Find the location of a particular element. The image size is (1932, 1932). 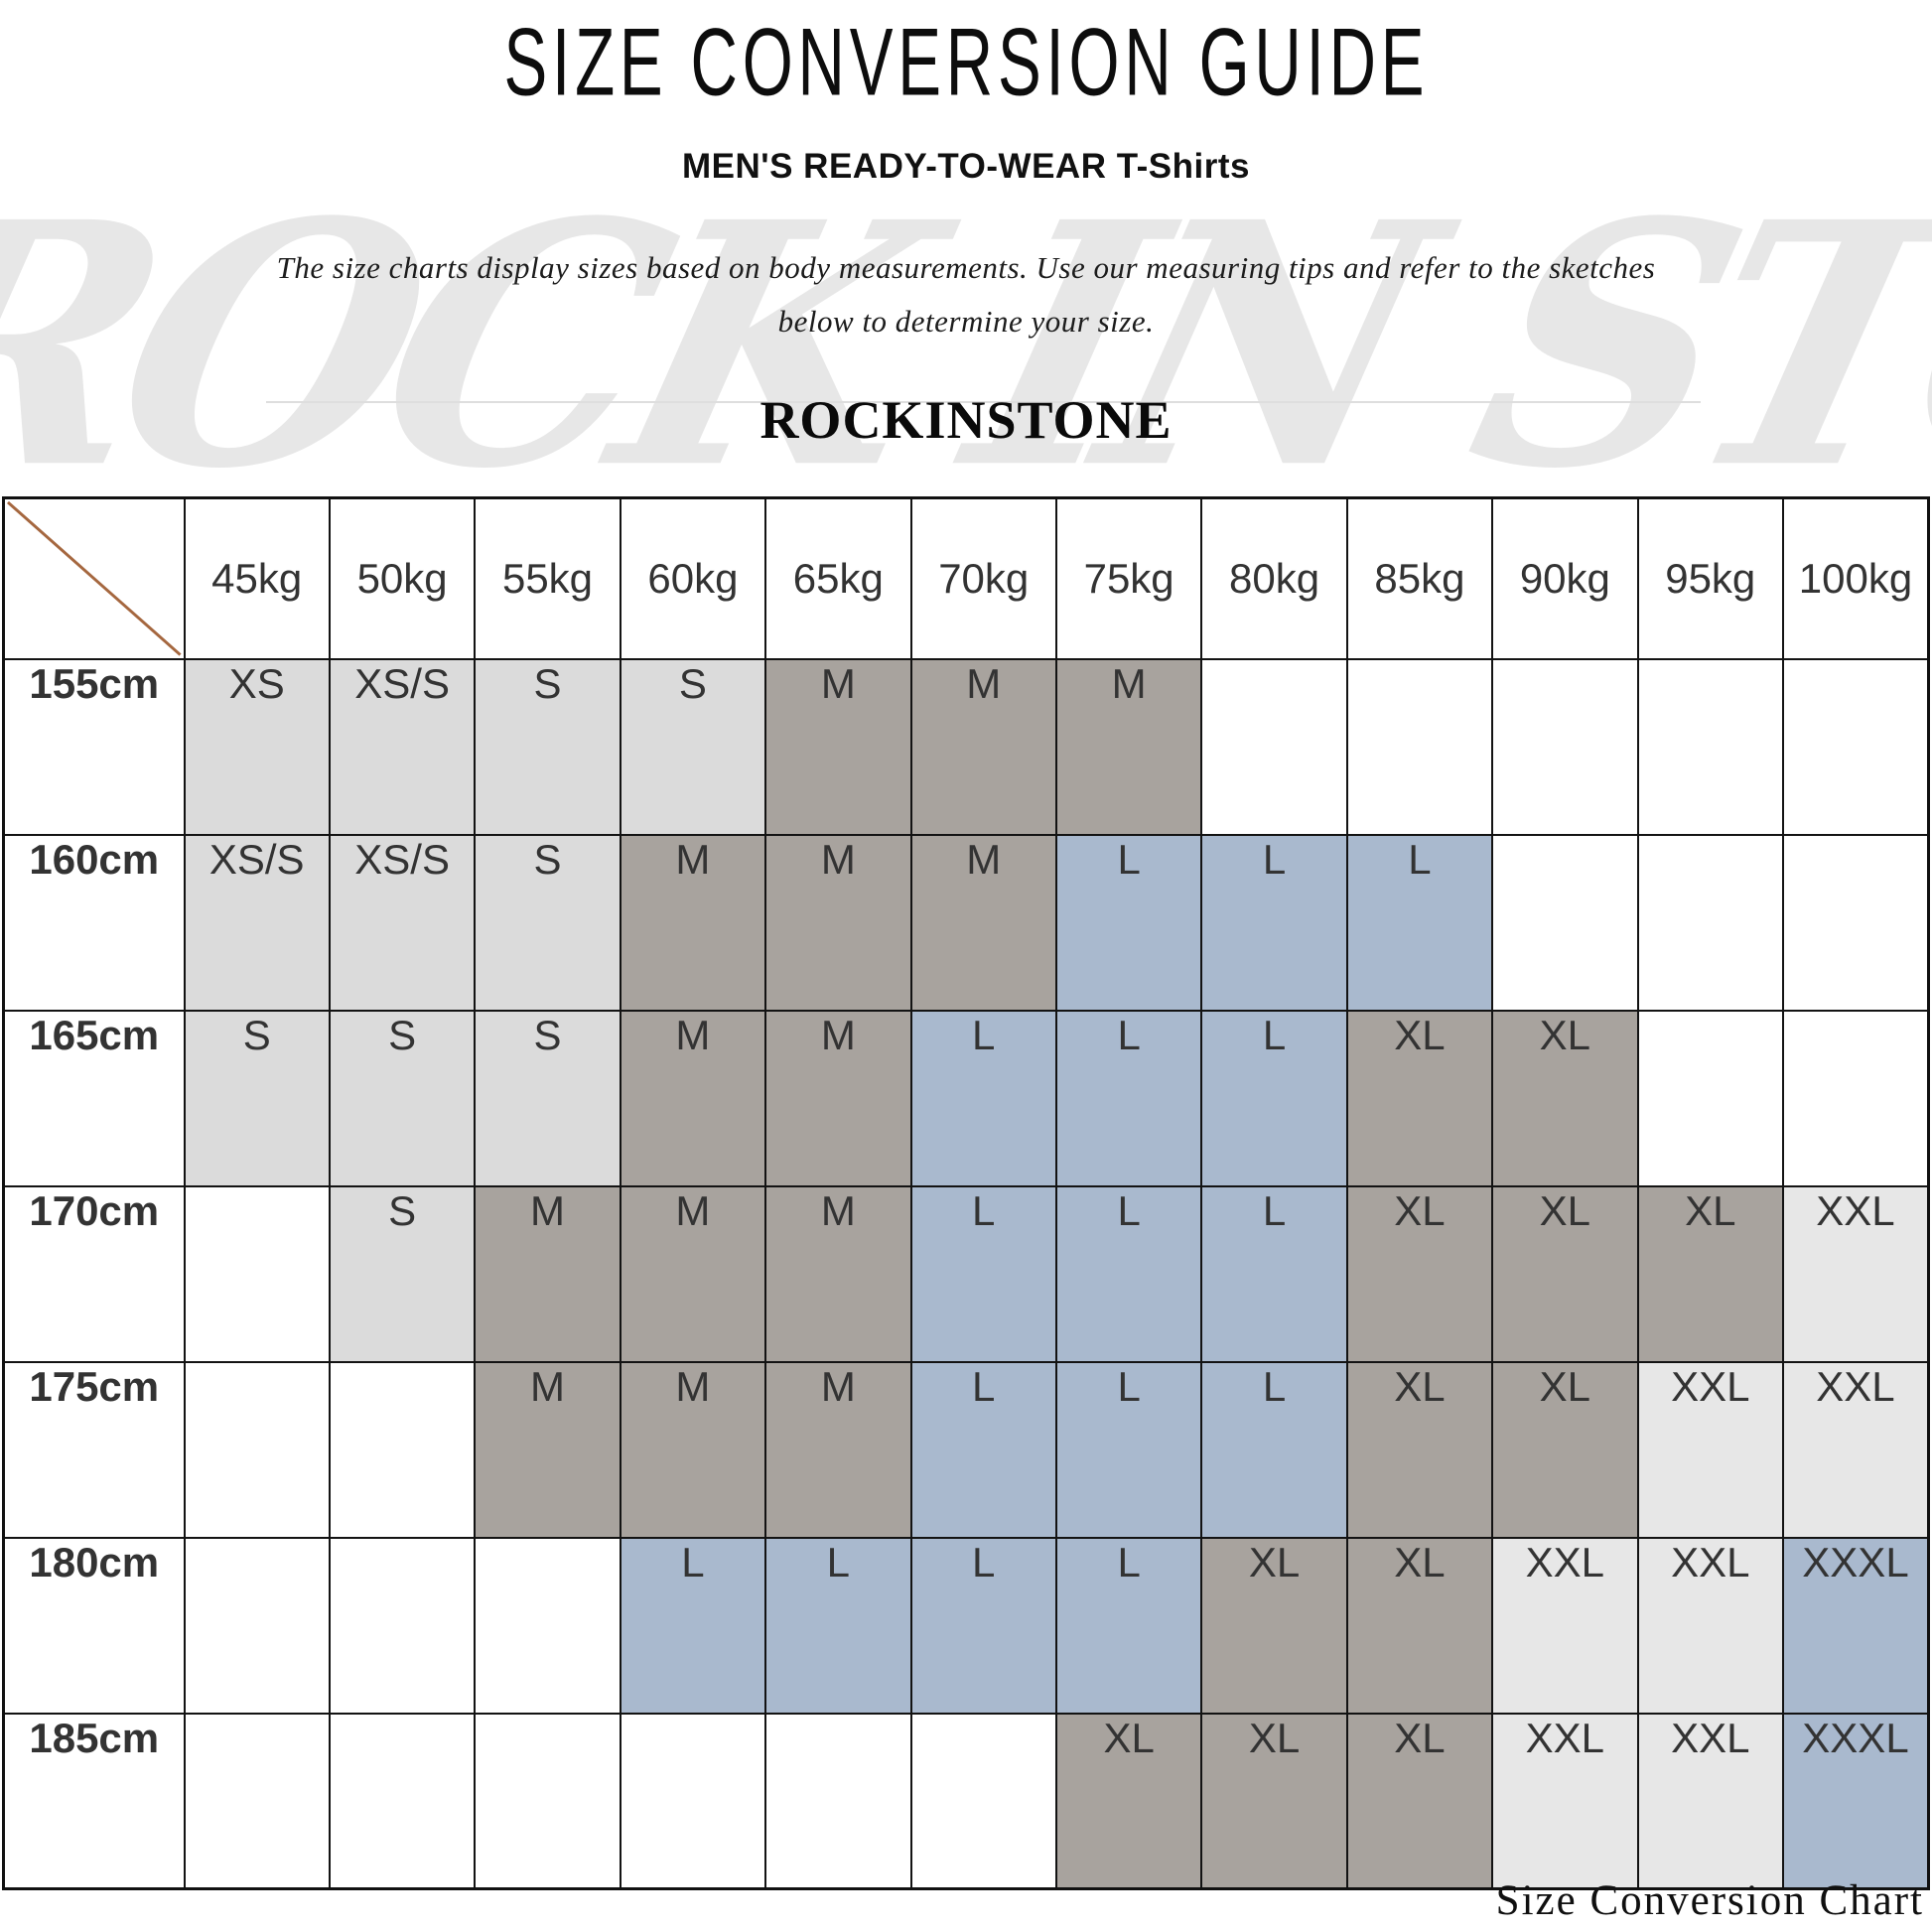

weight-column-header: 55kg is located at coordinates (548, 578).